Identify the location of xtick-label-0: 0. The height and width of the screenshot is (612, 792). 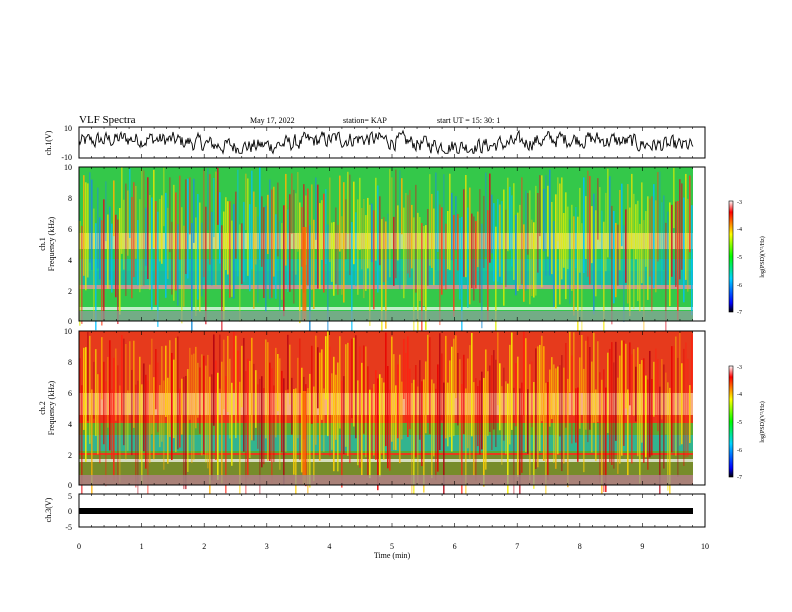
(79, 546).